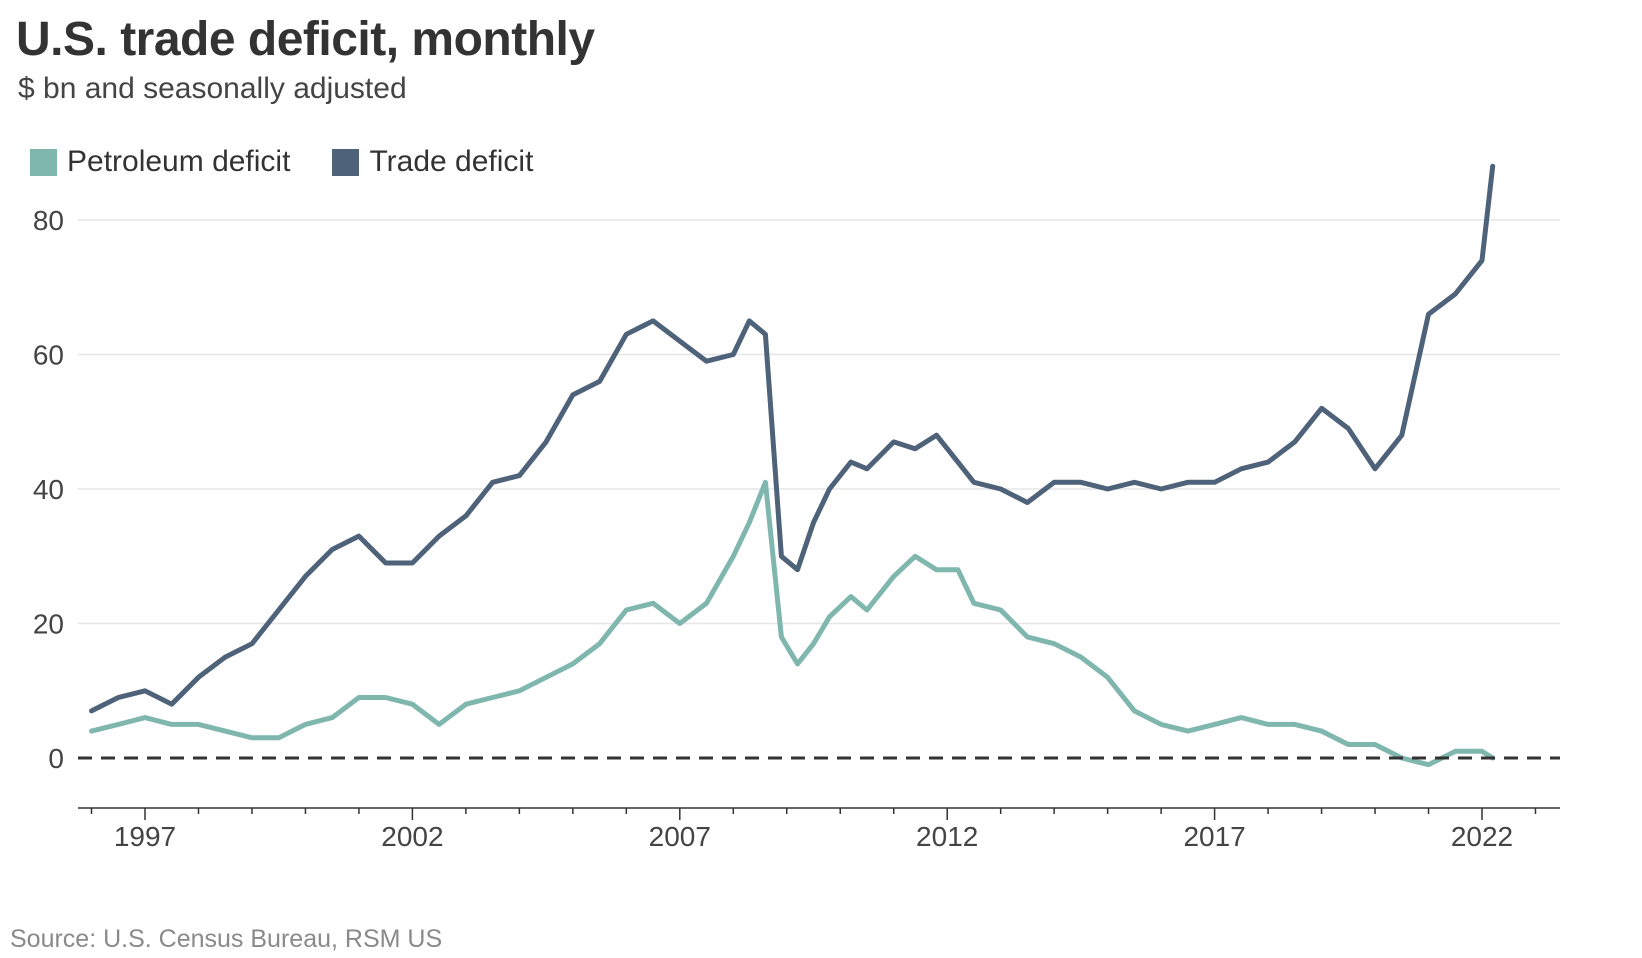 This screenshot has width=1642, height=958. Describe the element at coordinates (1214, 836) in the screenshot. I see `x-tick-label: 2017` at that location.